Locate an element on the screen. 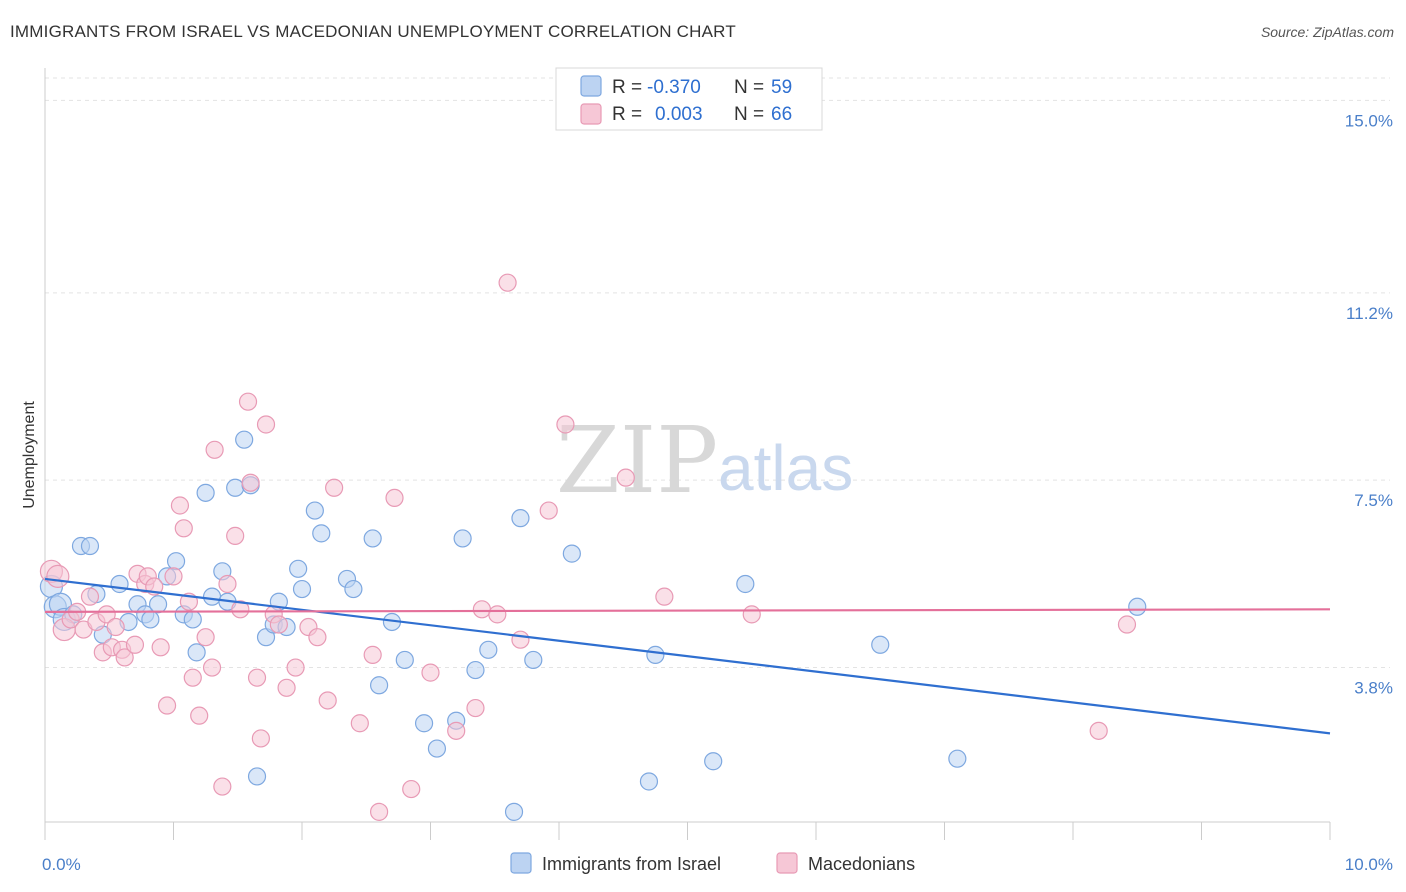 This screenshot has width=1406, height=892. series-legend: Immigrants from Israel Macedonians is located at coordinates (712, 863).